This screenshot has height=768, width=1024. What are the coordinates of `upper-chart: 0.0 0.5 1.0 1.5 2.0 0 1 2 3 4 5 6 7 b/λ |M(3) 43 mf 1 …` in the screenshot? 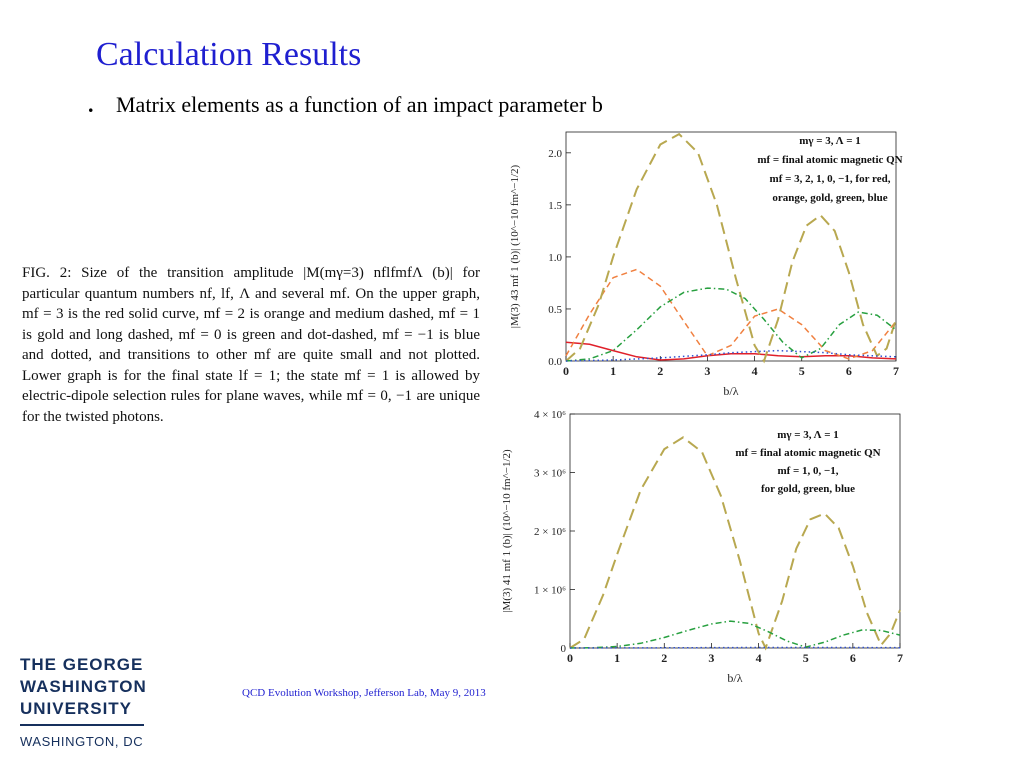 It's located at (705, 260).